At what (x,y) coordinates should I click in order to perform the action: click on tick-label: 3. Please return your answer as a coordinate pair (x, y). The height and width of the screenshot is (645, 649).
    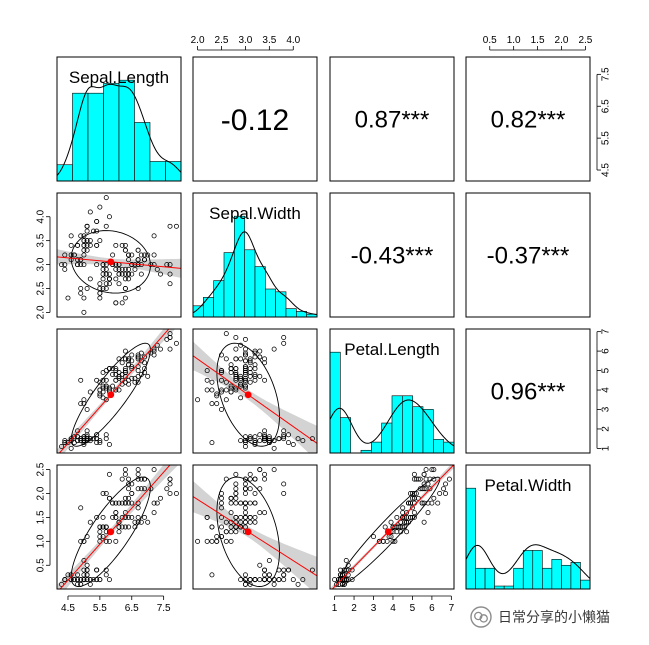
    Looking at the image, I should click on (606, 409).